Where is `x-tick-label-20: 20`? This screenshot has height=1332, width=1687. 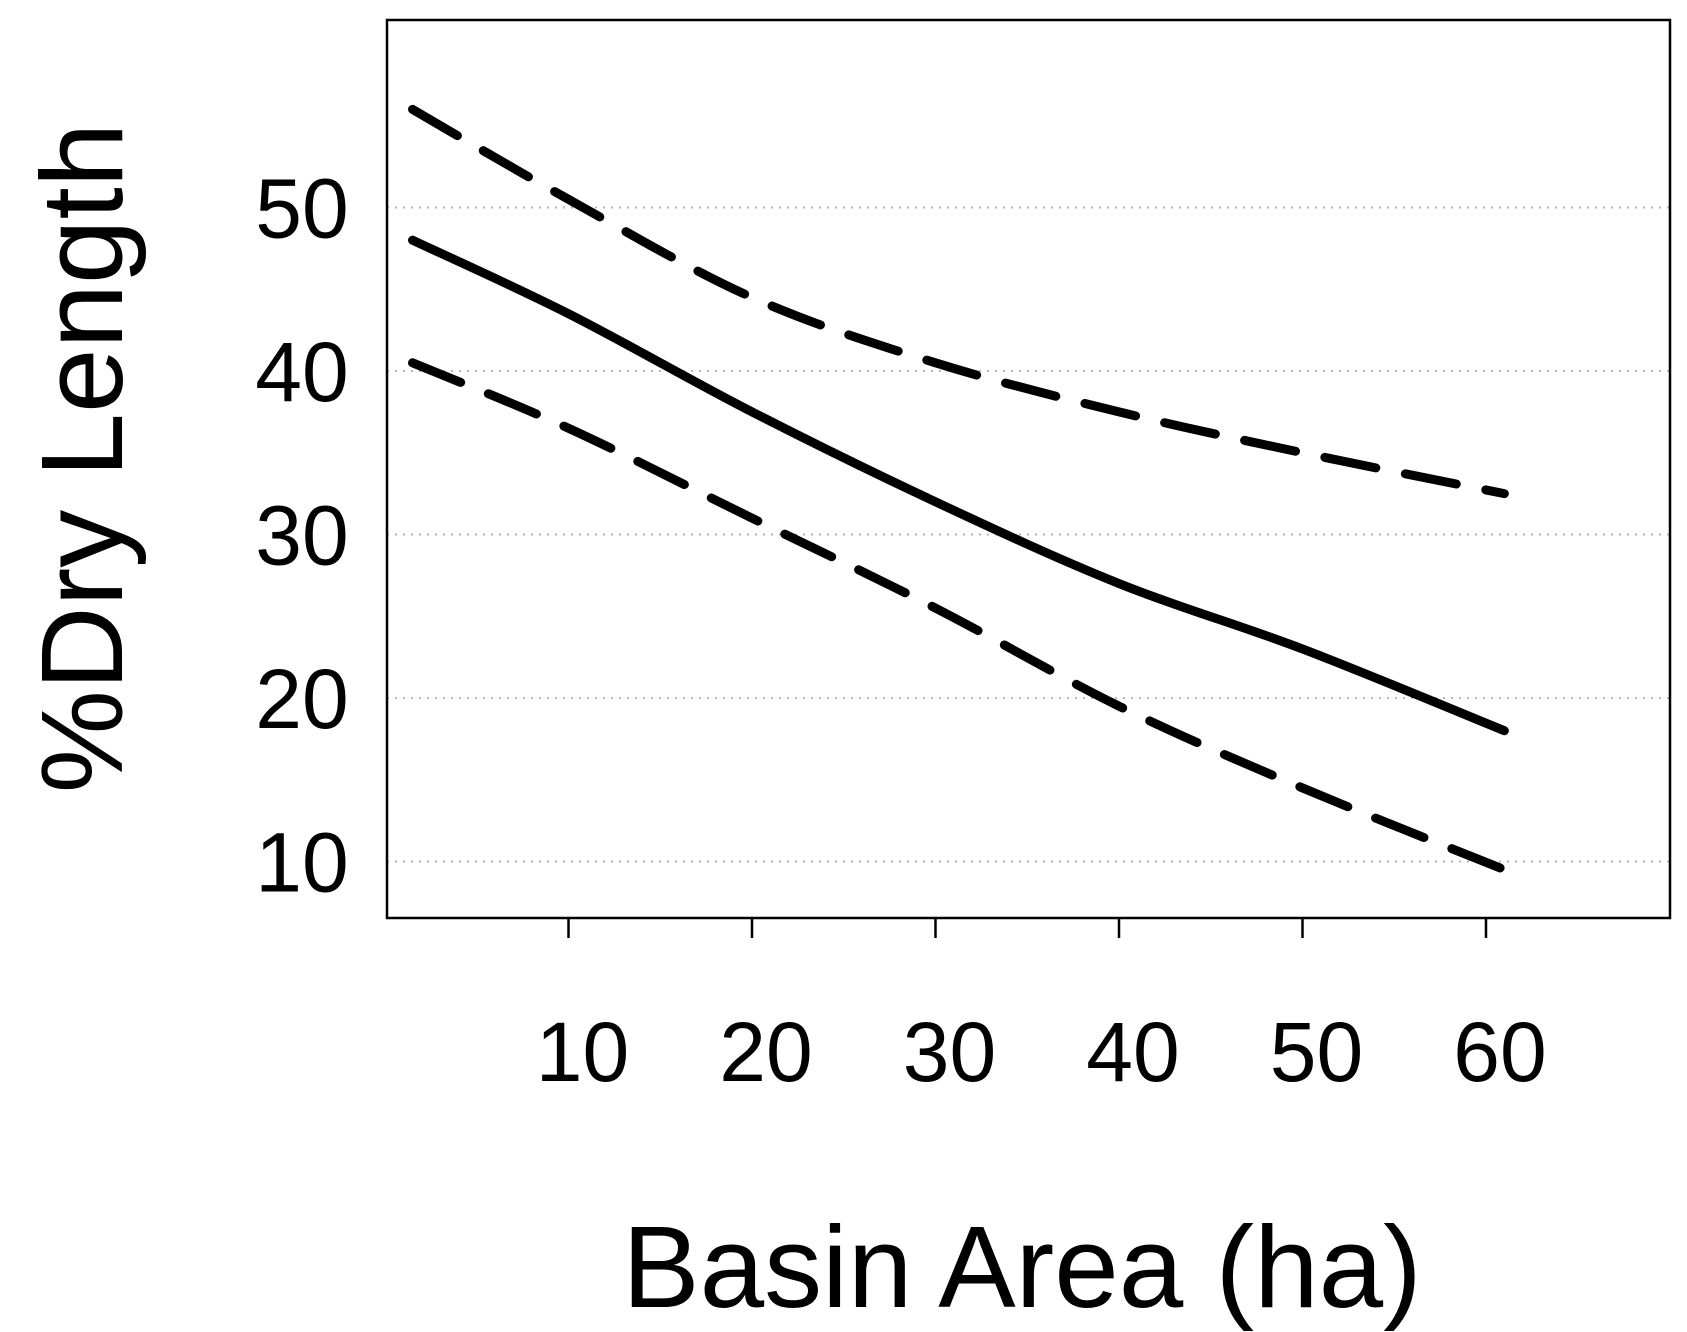
x-tick-label-20: 20 is located at coordinates (765, 1052).